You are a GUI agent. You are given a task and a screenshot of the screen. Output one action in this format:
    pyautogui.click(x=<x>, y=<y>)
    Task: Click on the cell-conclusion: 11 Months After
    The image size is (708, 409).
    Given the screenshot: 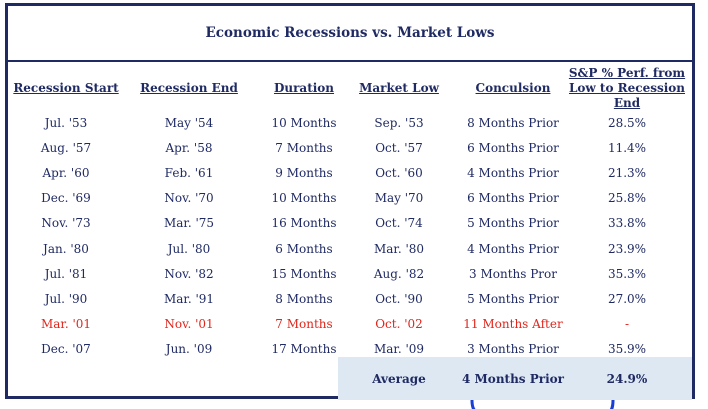 What is the action you would take?
    pyautogui.click(x=513, y=324)
    